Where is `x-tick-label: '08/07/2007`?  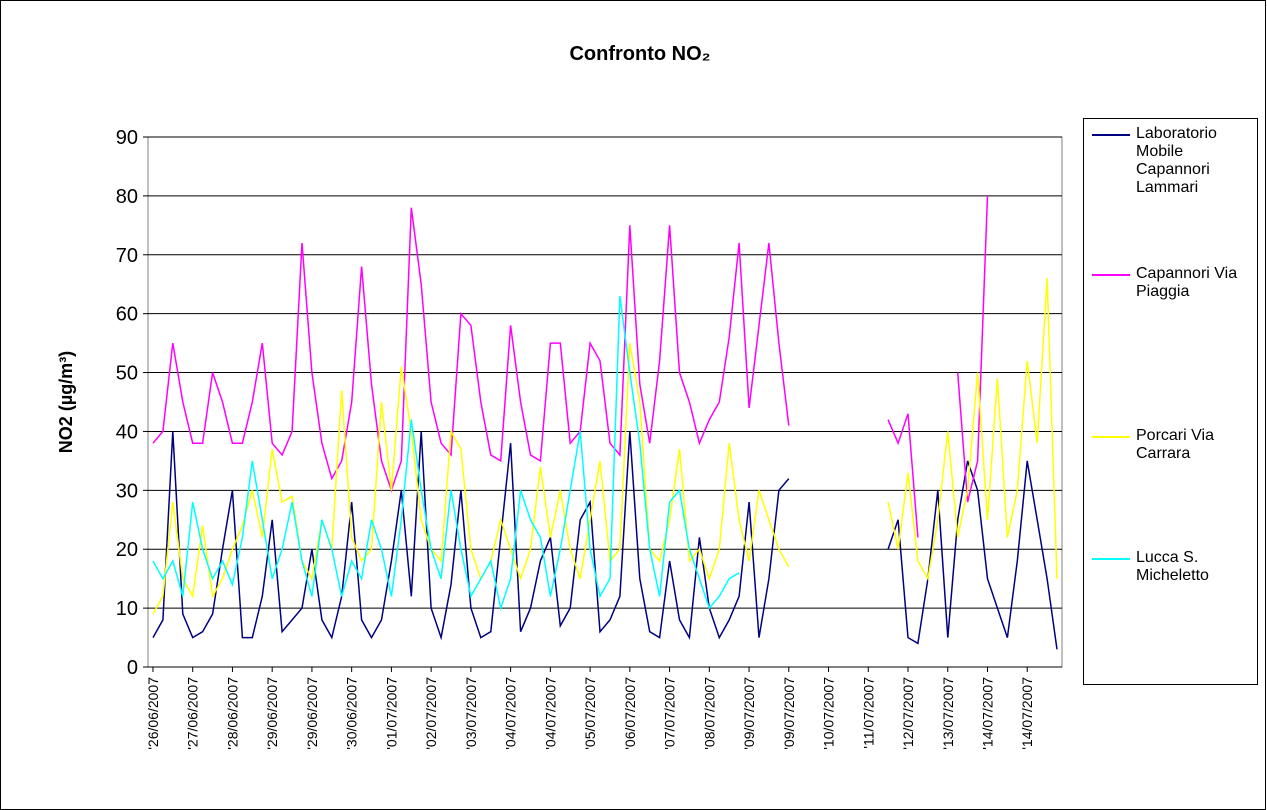 x-tick-label: '08/07/2007 is located at coordinates (709, 713).